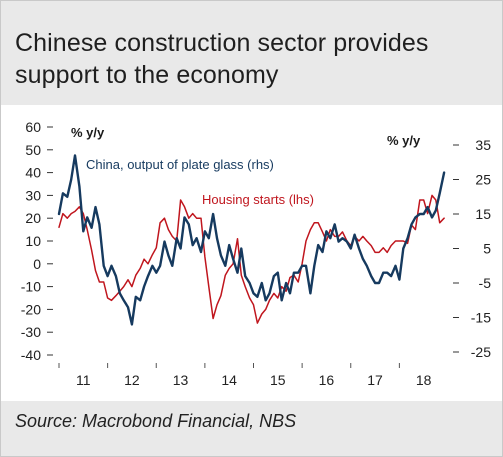  What do you see at coordinates (278, 380) in the screenshot?
I see `x-axis-tick-label: 15` at bounding box center [278, 380].